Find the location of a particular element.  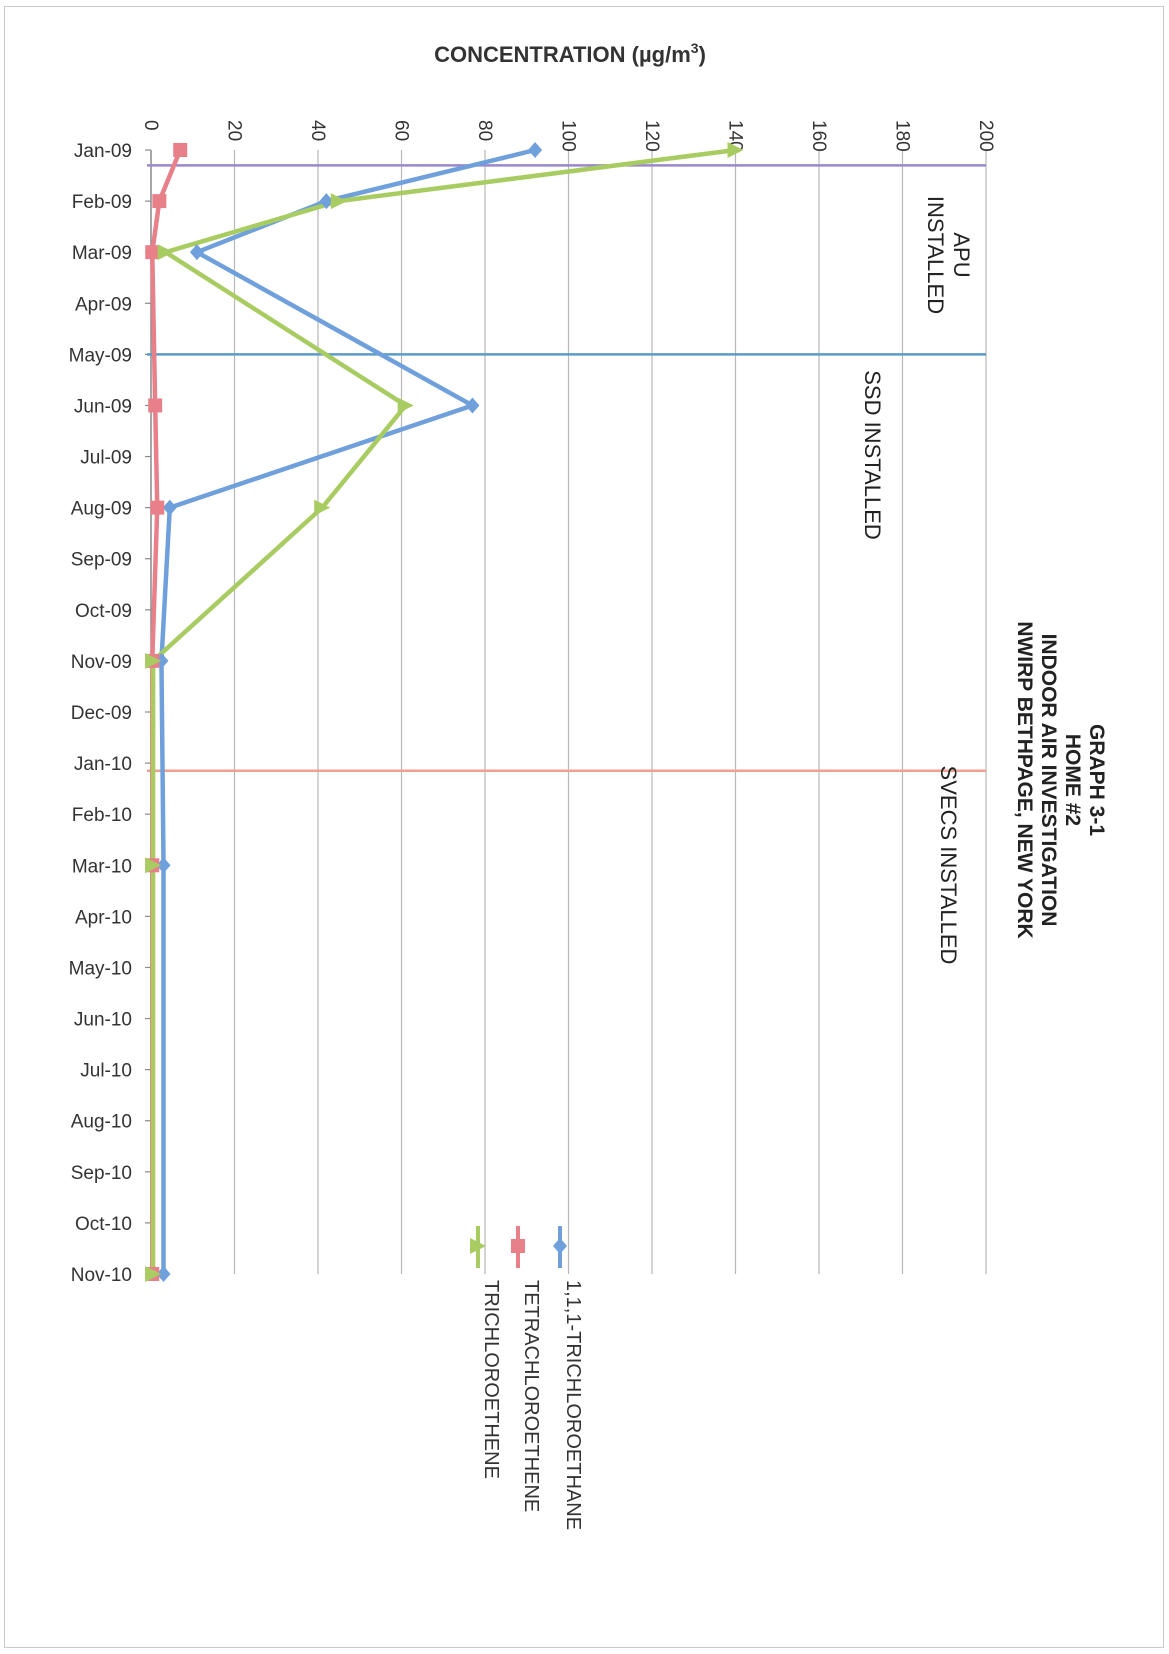

x-tick-label: Jan-10 is located at coordinates (103, 764).